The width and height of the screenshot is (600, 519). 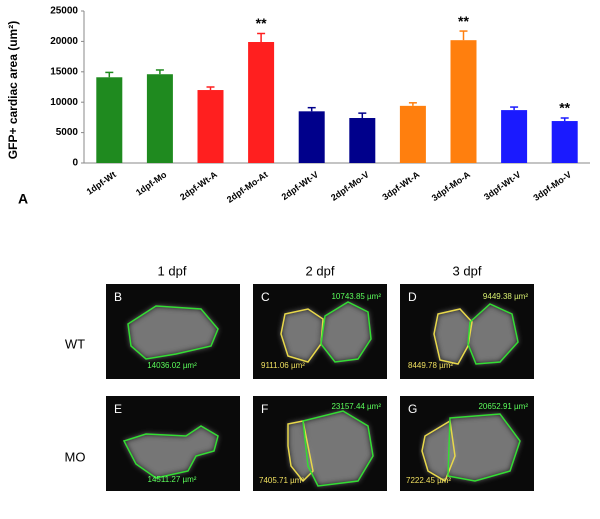 What do you see at coordinates (67, 132) in the screenshot?
I see `y-tick-label: 5000` at bounding box center [67, 132].